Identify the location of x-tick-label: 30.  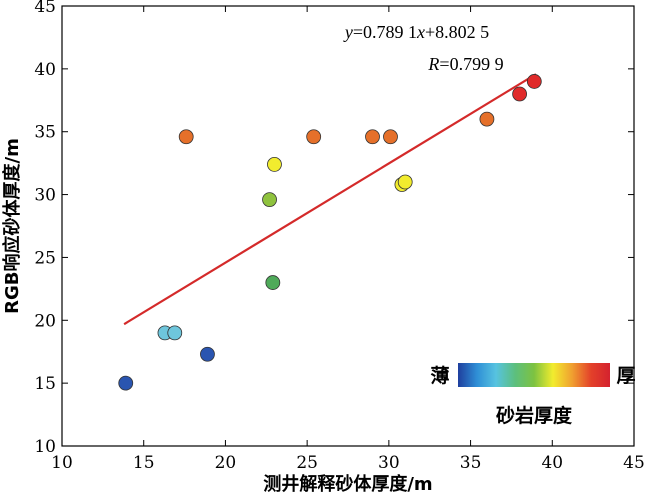
(389, 463).